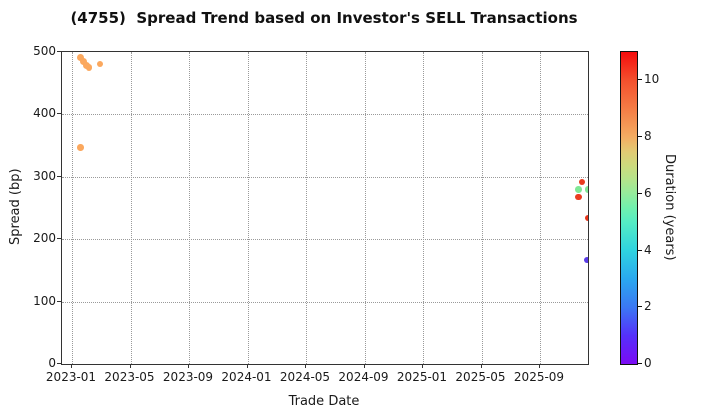  What do you see at coordinates (44, 113) in the screenshot?
I see `y-tick-label: 400` at bounding box center [44, 113].